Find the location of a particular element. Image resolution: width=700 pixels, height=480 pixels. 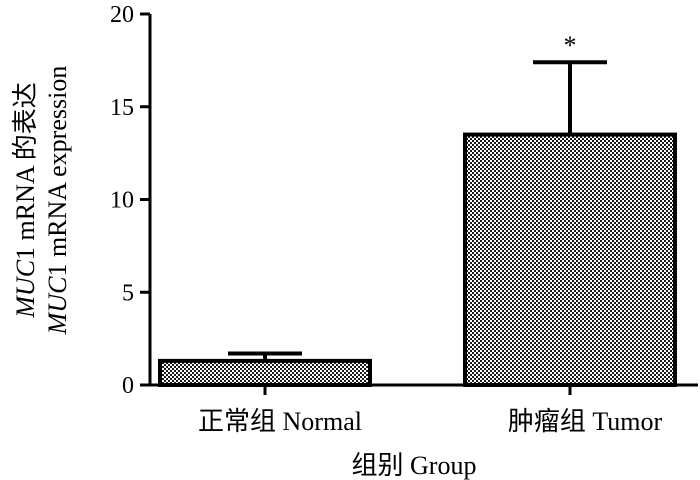

y-tick-label: 15 is located at coordinates (122, 108).